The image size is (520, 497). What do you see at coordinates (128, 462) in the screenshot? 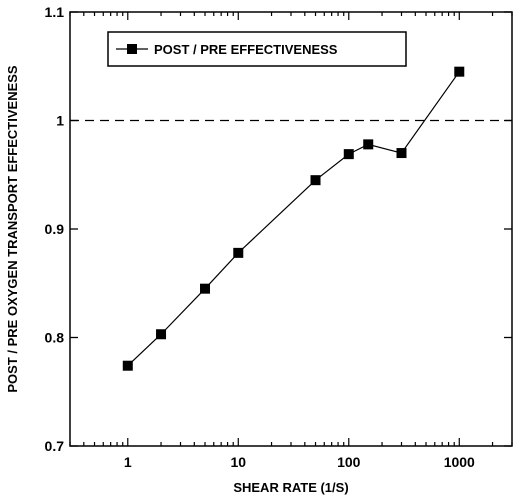
I see `x-tick-label: 1` at bounding box center [128, 462].